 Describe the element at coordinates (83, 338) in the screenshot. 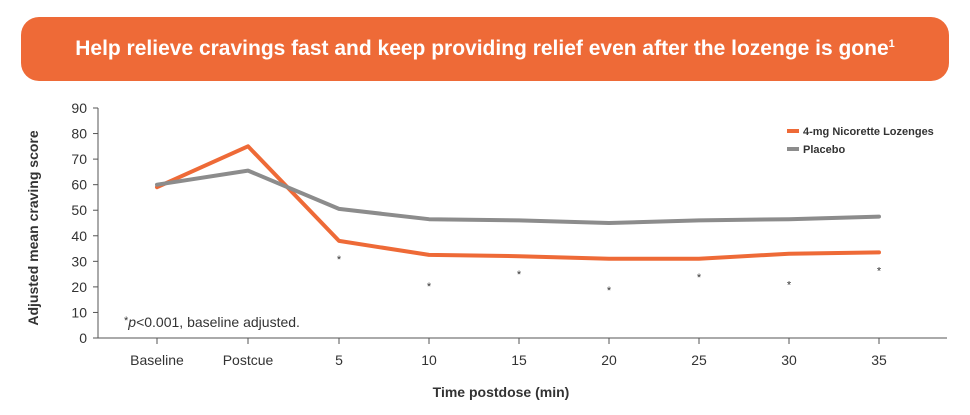

I see `y-tick-label: 0` at that location.